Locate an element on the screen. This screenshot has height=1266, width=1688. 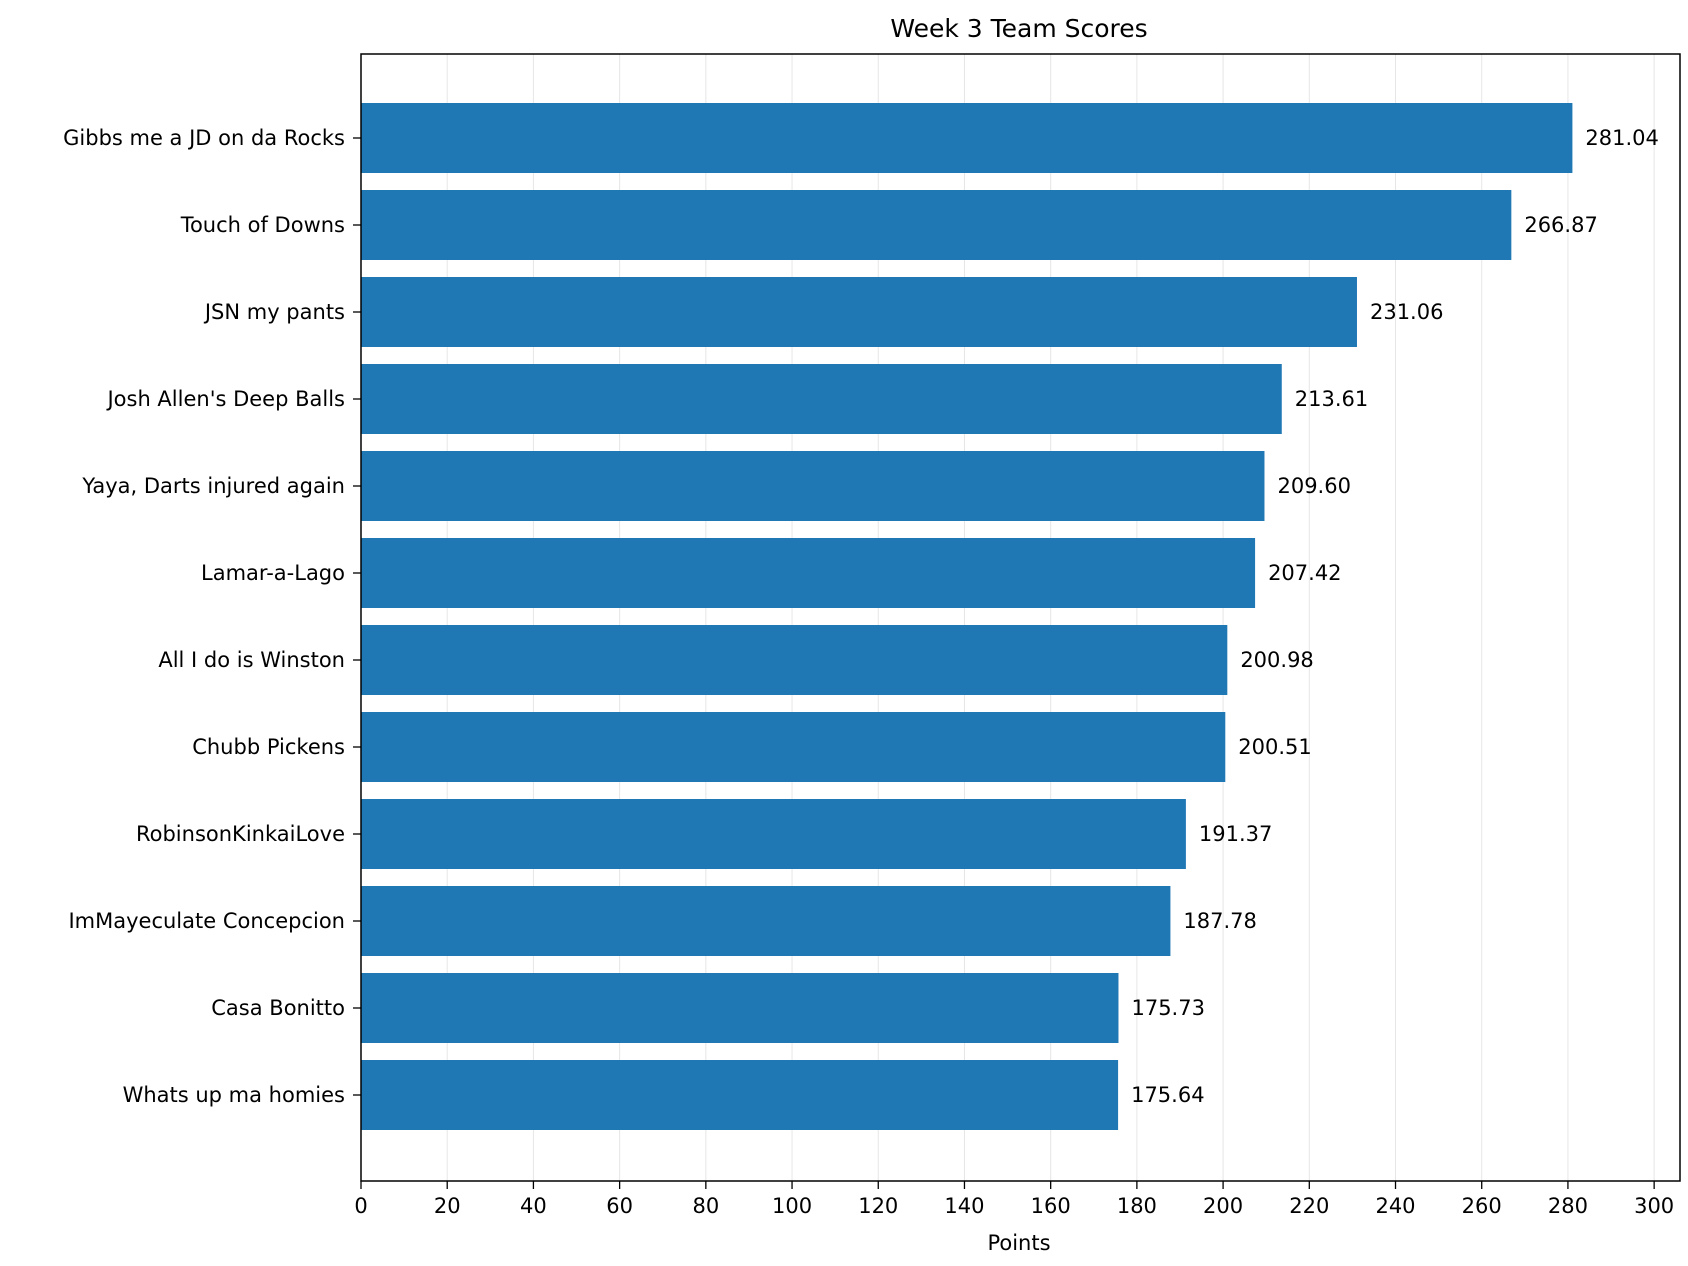
bar-value-label: 209.60 is located at coordinates (1313, 486).